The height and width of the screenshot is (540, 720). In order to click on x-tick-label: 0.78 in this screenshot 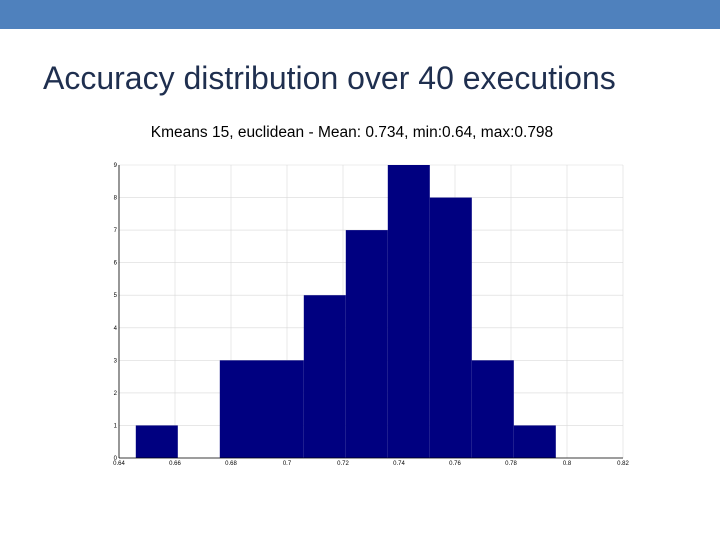, I will do `click(511, 464)`.